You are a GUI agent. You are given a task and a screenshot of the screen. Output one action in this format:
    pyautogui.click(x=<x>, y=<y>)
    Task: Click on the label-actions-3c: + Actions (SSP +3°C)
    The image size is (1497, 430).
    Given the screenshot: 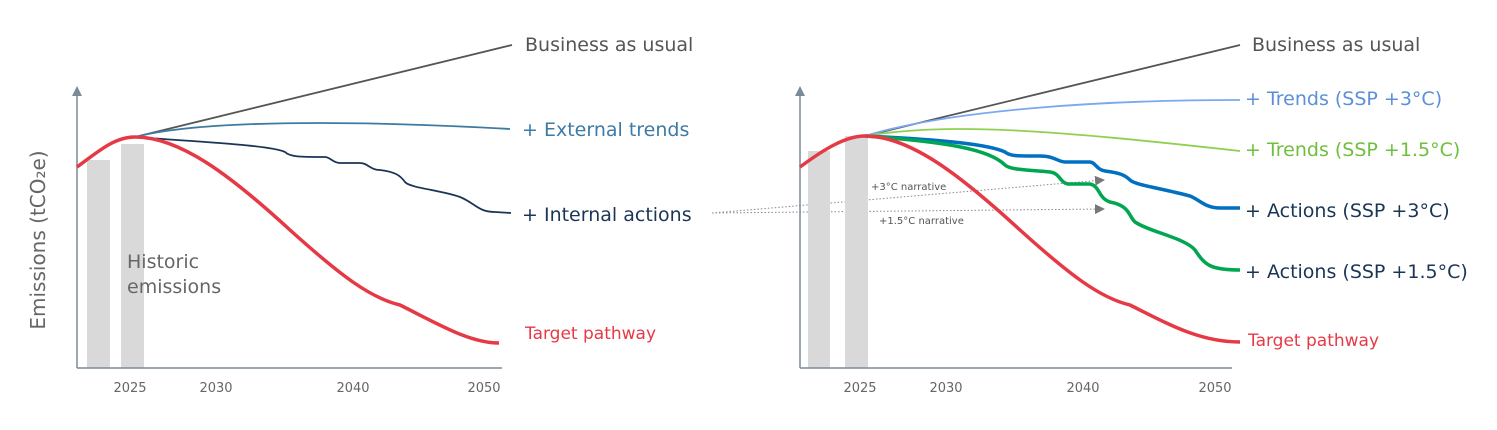 What is the action you would take?
    pyautogui.click(x=1347, y=211)
    